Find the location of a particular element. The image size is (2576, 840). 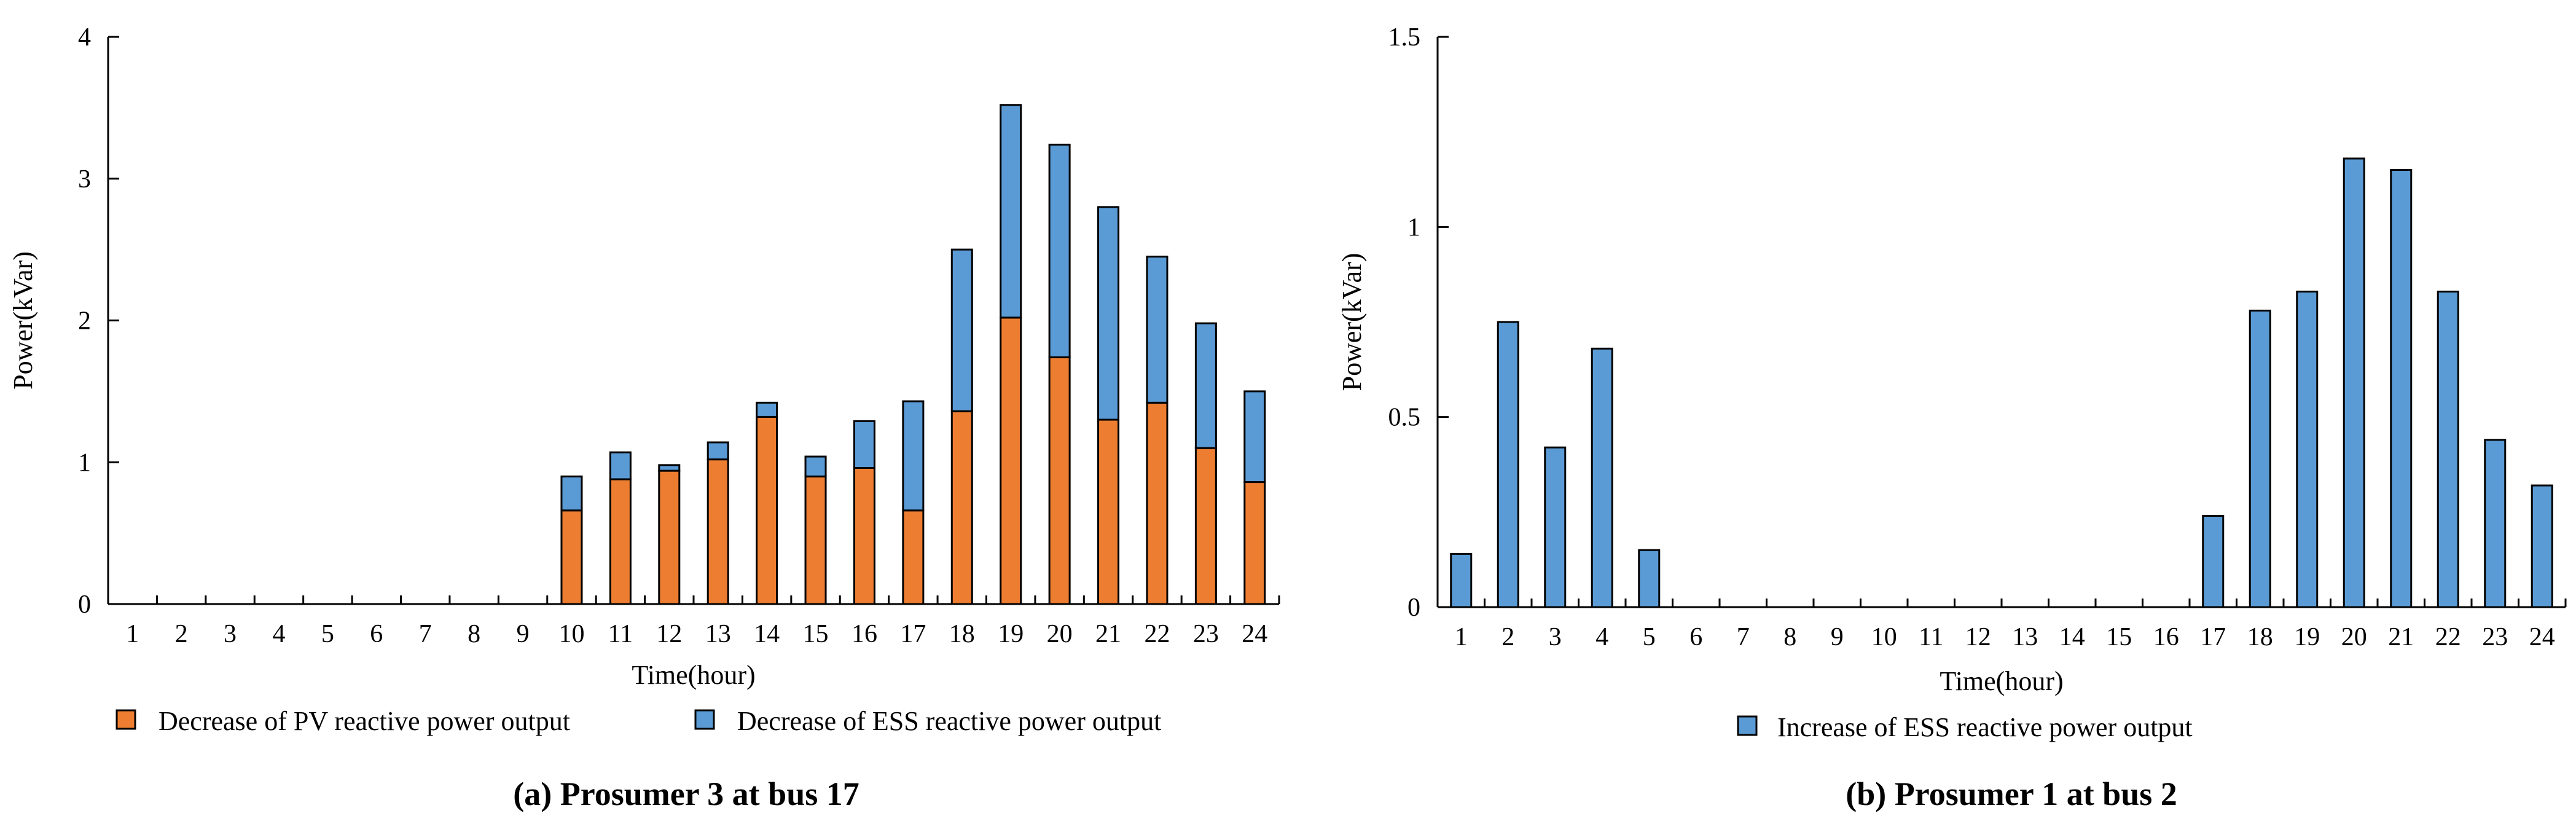

x-tick-label: 13 is located at coordinates (2025, 637).